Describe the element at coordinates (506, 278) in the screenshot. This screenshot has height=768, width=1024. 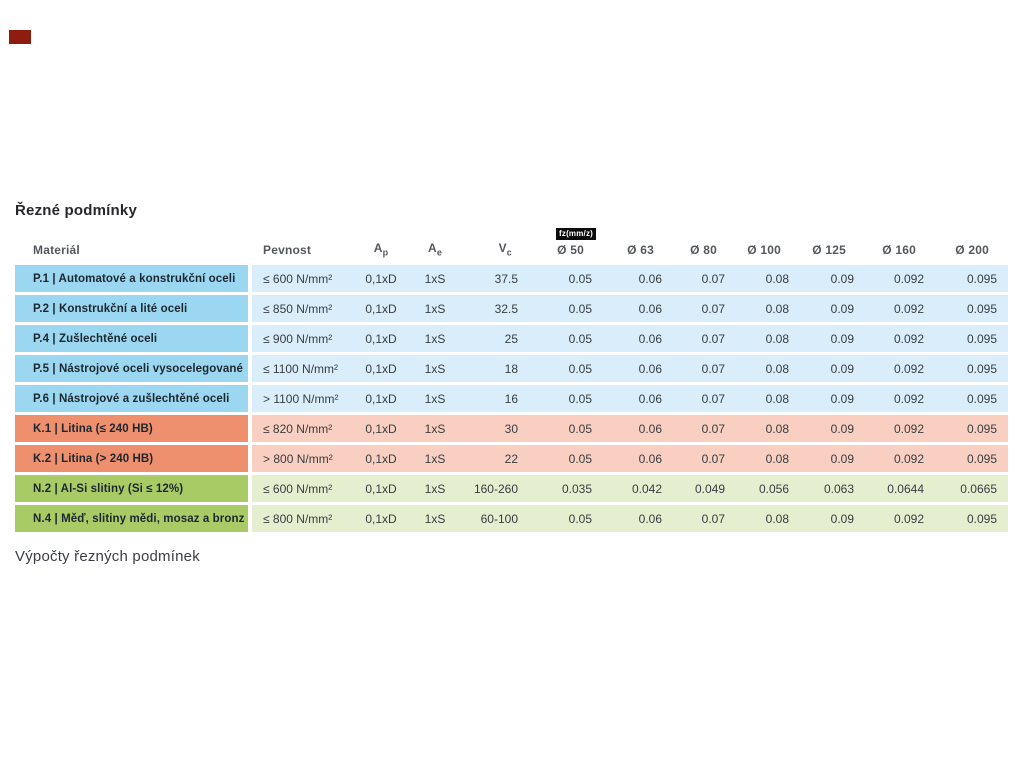
I see `vc-cell: 37.5` at that location.